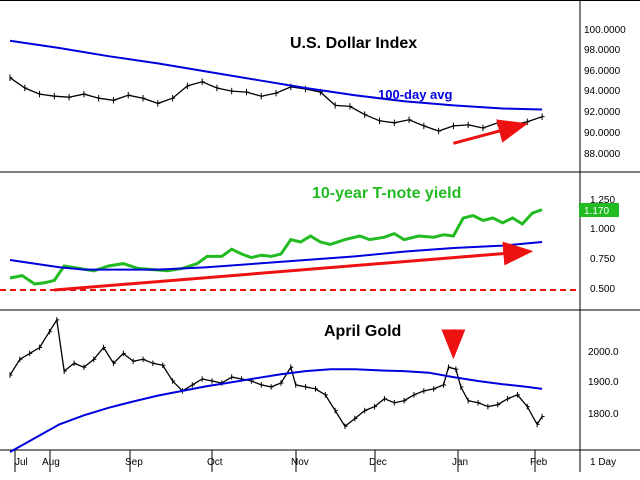 This screenshot has width=640, height=480. I want to click on dollar-index-title: U.S. Dollar Index, so click(353, 43).